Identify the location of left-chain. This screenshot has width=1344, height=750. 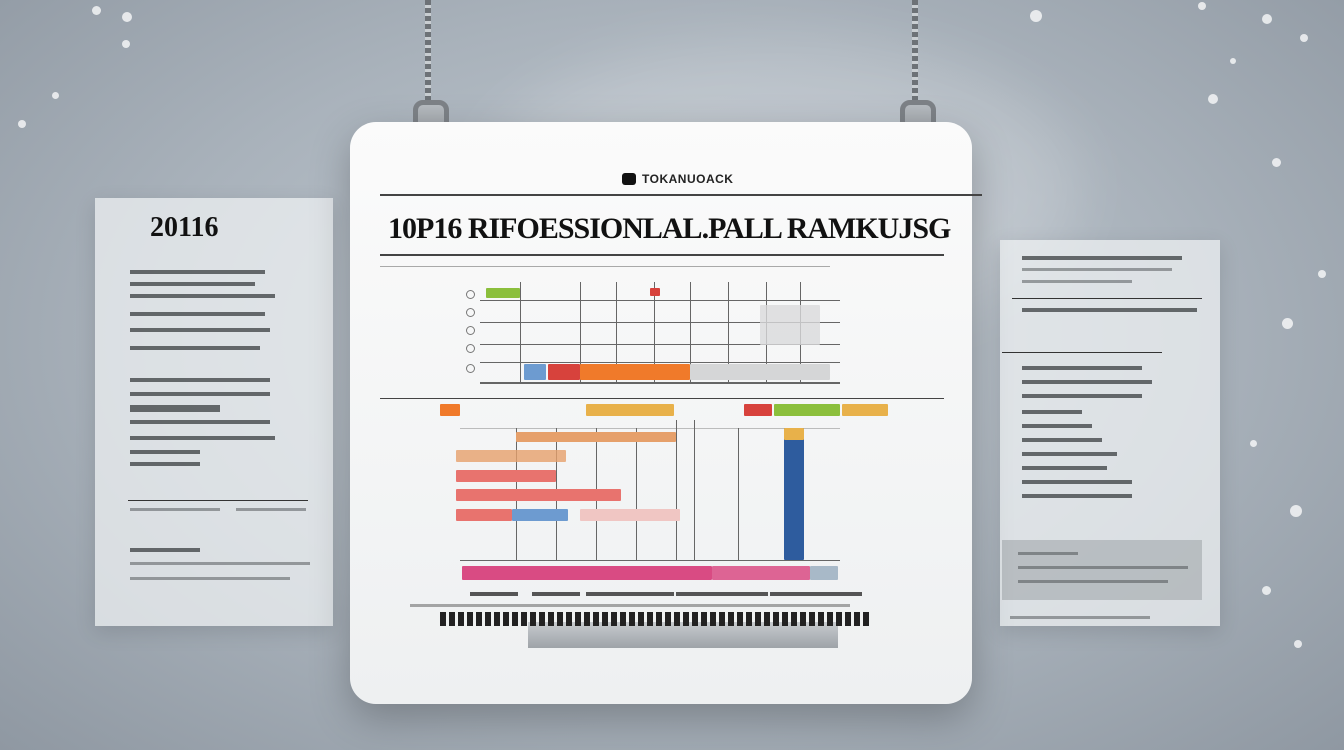
(428, 55).